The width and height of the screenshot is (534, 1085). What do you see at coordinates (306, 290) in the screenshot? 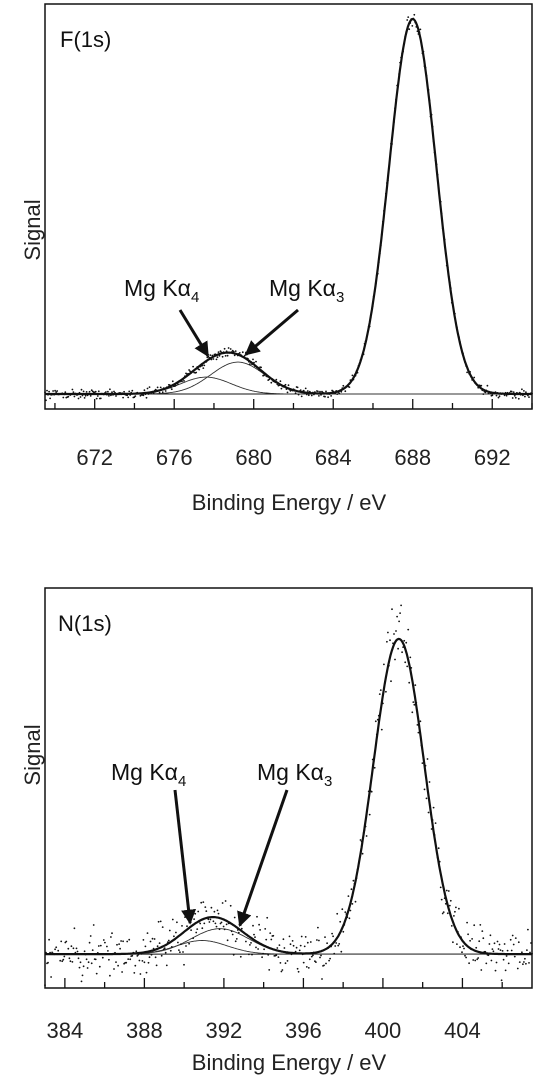
I see `f1s-annotation-mg-ka3: Mg Kα3` at bounding box center [306, 290].